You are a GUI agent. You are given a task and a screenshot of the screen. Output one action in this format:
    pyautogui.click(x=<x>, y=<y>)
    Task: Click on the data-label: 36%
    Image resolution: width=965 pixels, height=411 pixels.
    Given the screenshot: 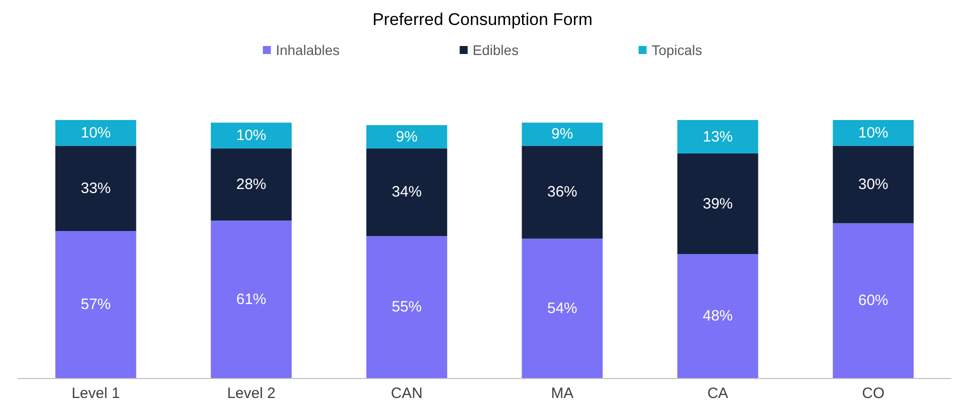 What is the action you would take?
    pyautogui.click(x=562, y=192)
    